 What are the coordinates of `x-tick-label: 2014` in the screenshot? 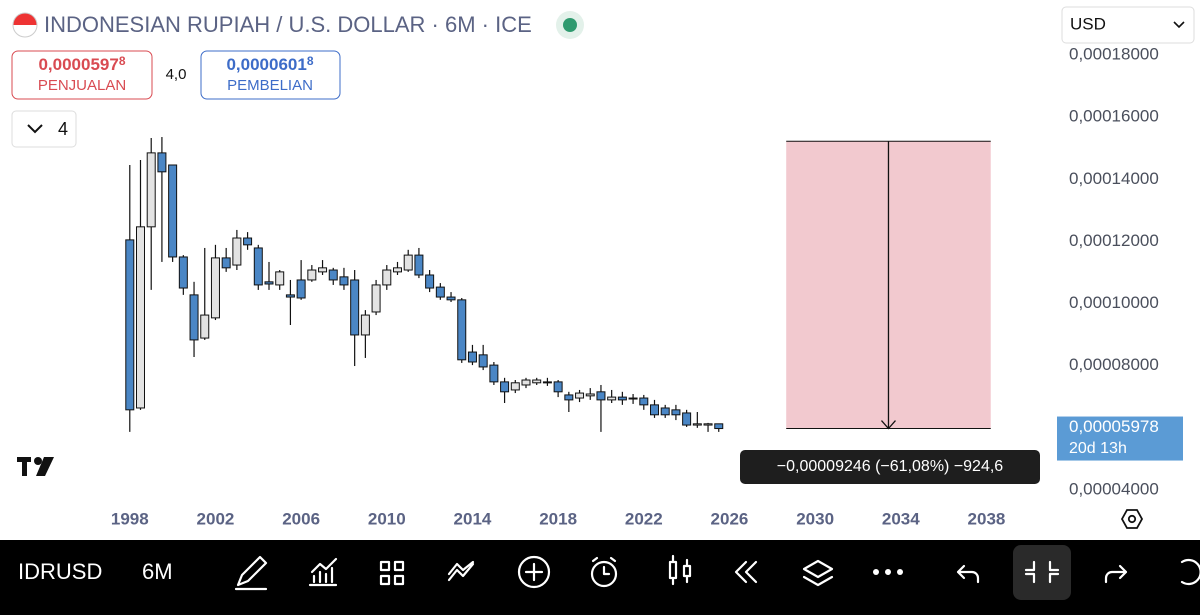 It's located at (473, 518).